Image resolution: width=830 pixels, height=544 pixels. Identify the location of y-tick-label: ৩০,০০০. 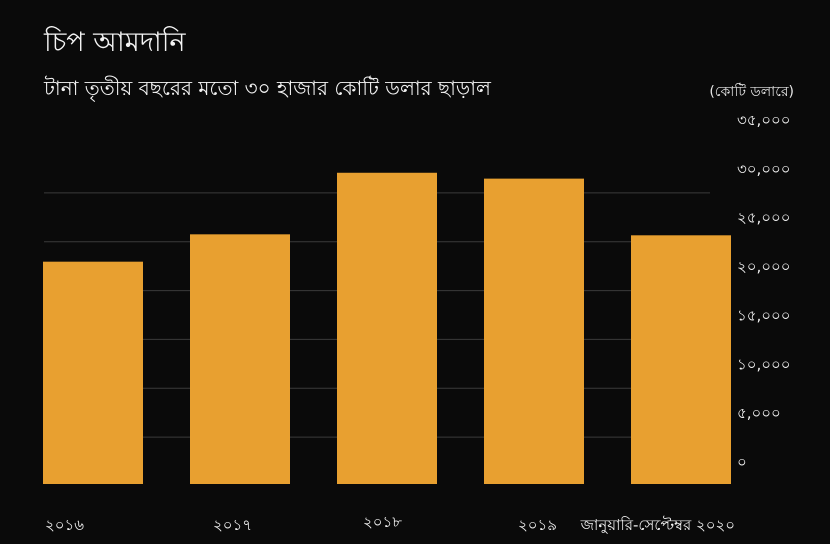
(764, 169).